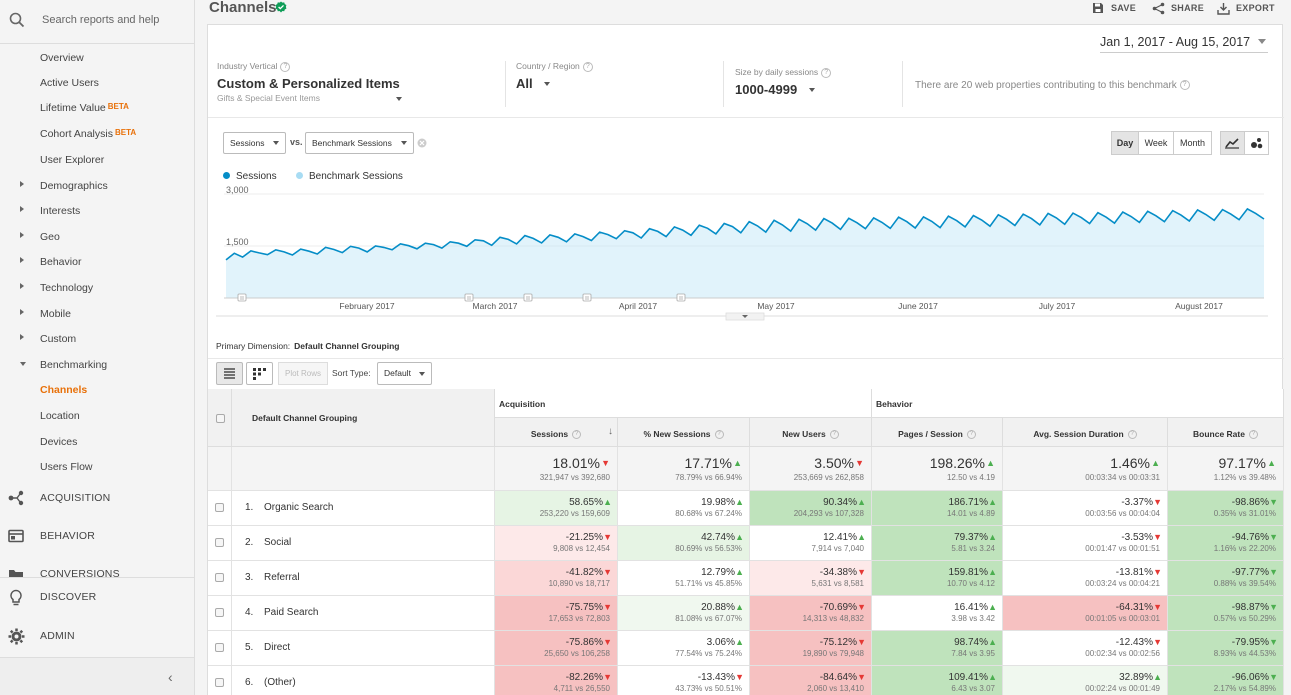 This screenshot has height=695, width=1291. What do you see at coordinates (55, 314) in the screenshot?
I see `sidebar-item-mobile: Mobile` at bounding box center [55, 314].